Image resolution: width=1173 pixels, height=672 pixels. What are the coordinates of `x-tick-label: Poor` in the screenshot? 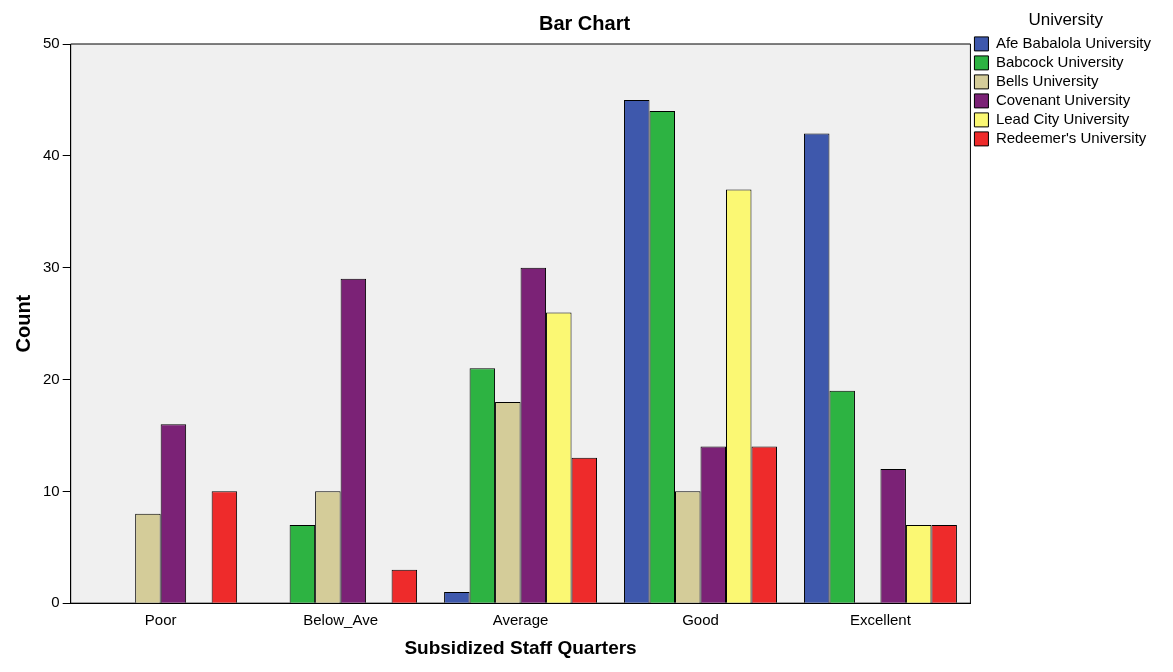 It's located at (160, 620).